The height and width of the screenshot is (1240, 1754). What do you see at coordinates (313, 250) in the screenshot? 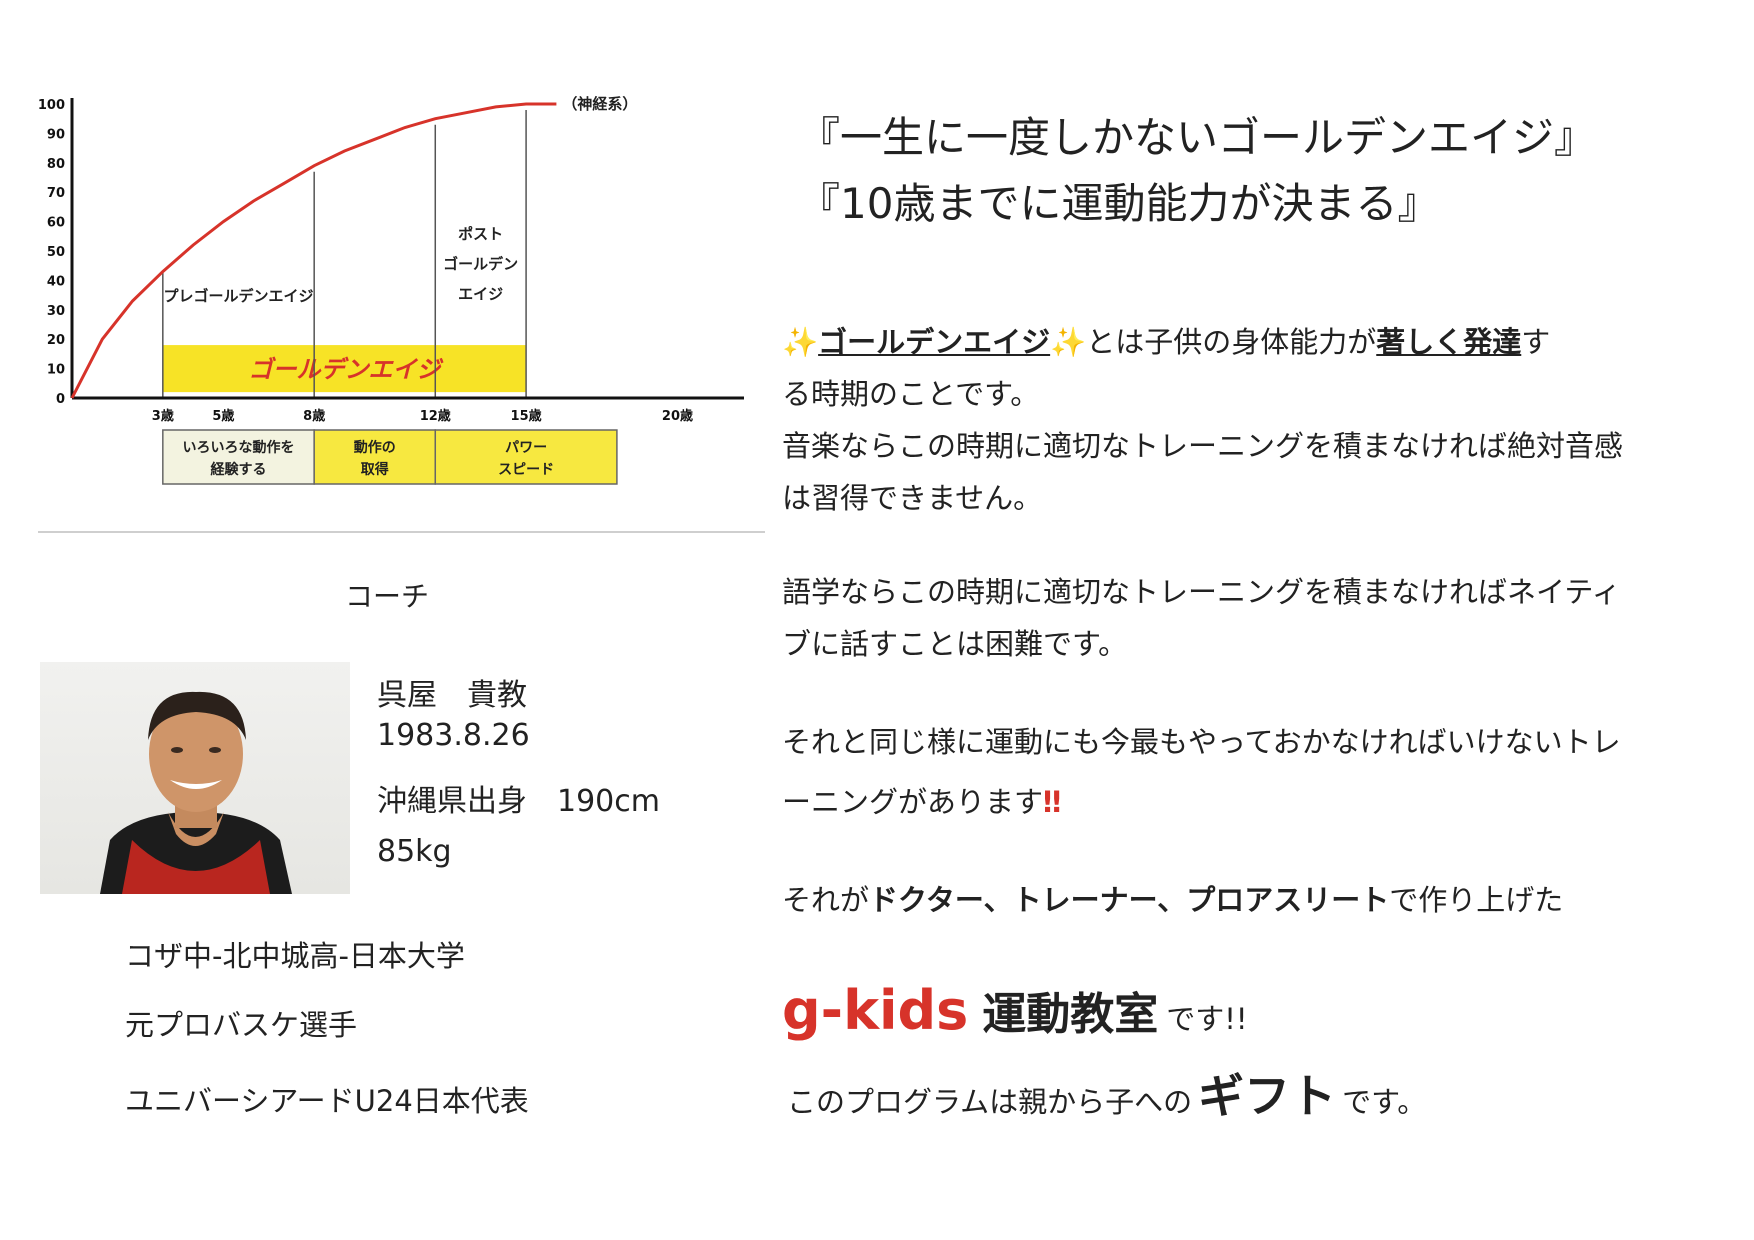
I see `nervous-system-curve` at bounding box center [313, 250].